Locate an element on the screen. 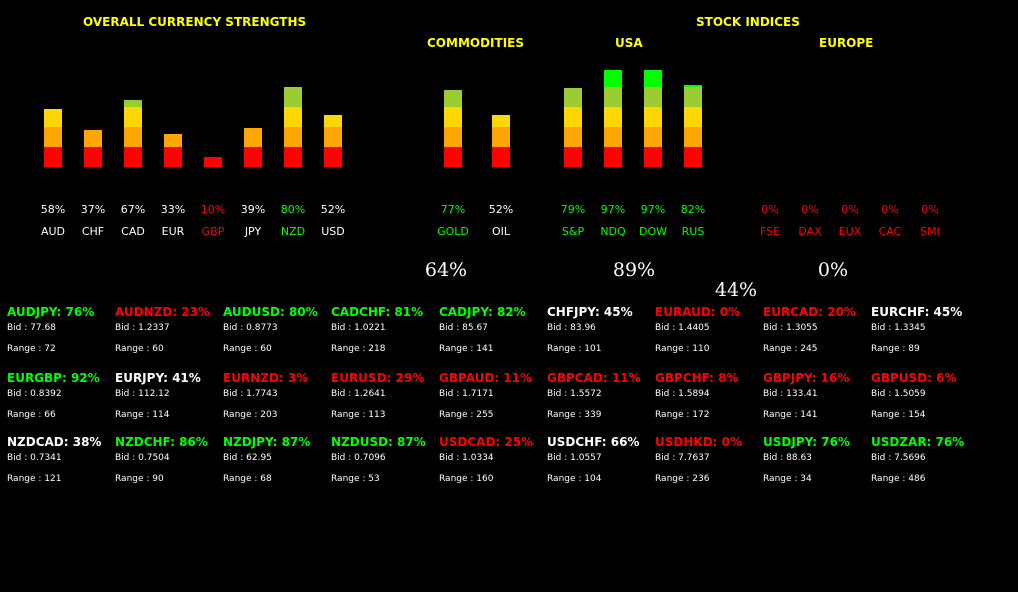  currency-pair-nzdchf: NZDCHF: 86% Bid : 0.7504 Range : 90 is located at coordinates (169, 459).